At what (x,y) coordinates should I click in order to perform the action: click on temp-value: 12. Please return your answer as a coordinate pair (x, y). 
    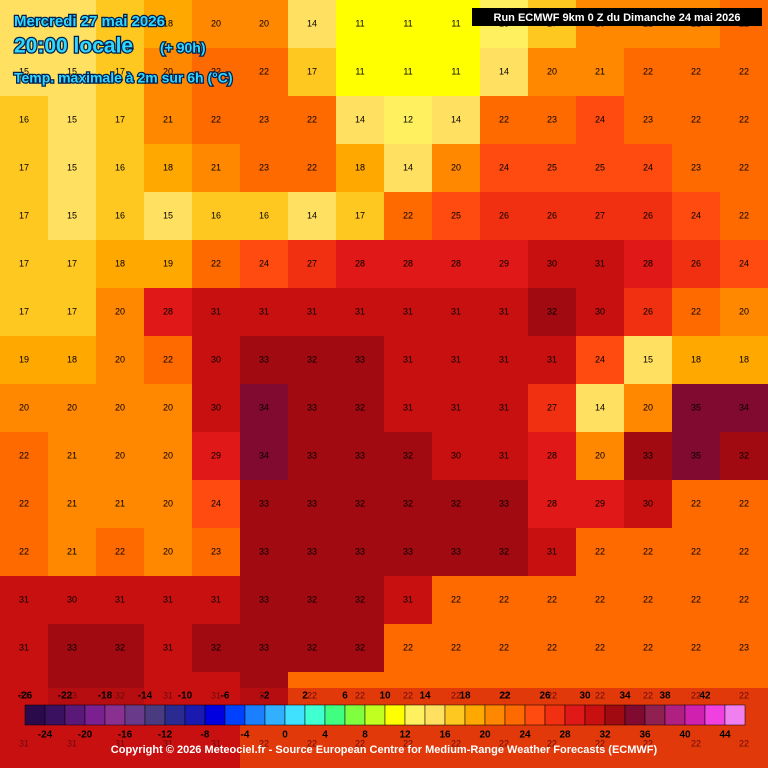
    Looking at the image, I should click on (408, 119).